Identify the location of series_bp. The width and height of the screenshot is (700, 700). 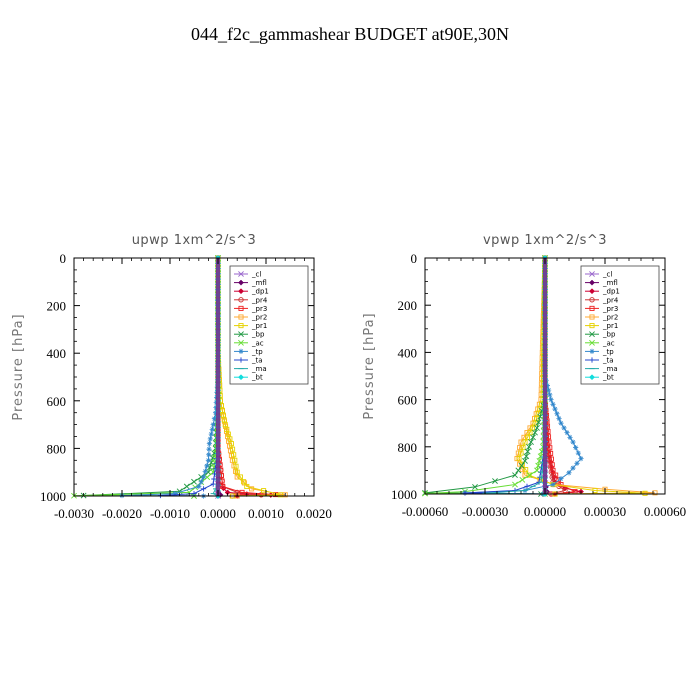
(150, 377).